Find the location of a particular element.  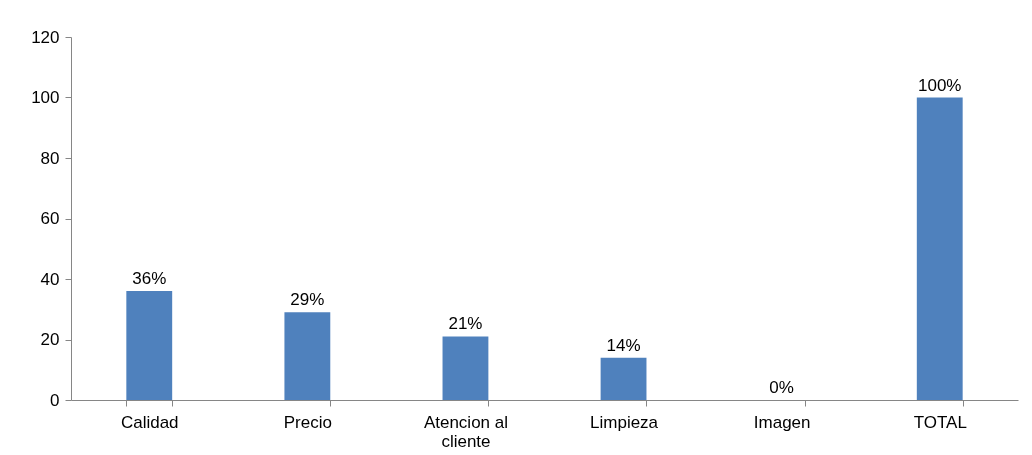

data-label: 29% is located at coordinates (307, 300).